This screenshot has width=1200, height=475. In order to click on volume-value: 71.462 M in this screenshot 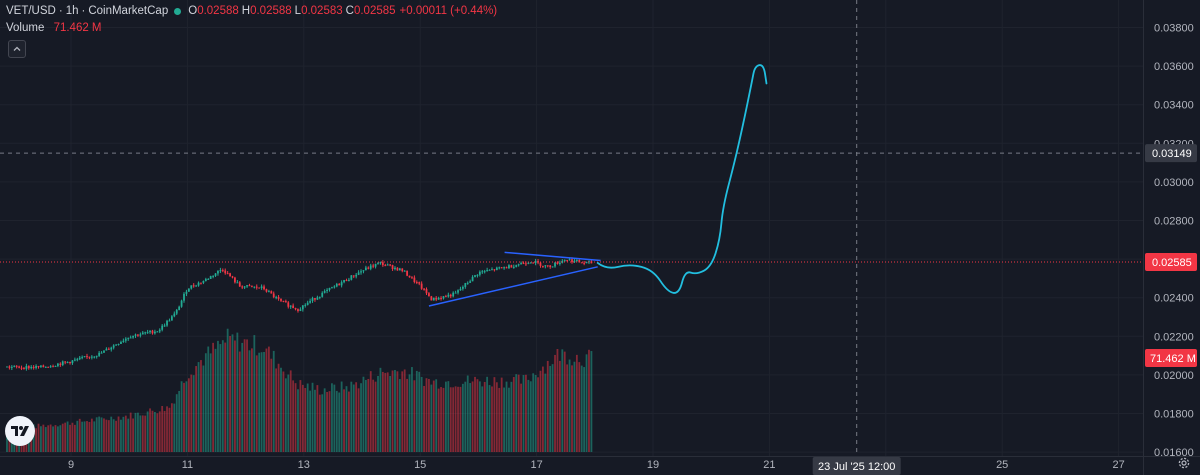, I will do `click(77, 28)`.